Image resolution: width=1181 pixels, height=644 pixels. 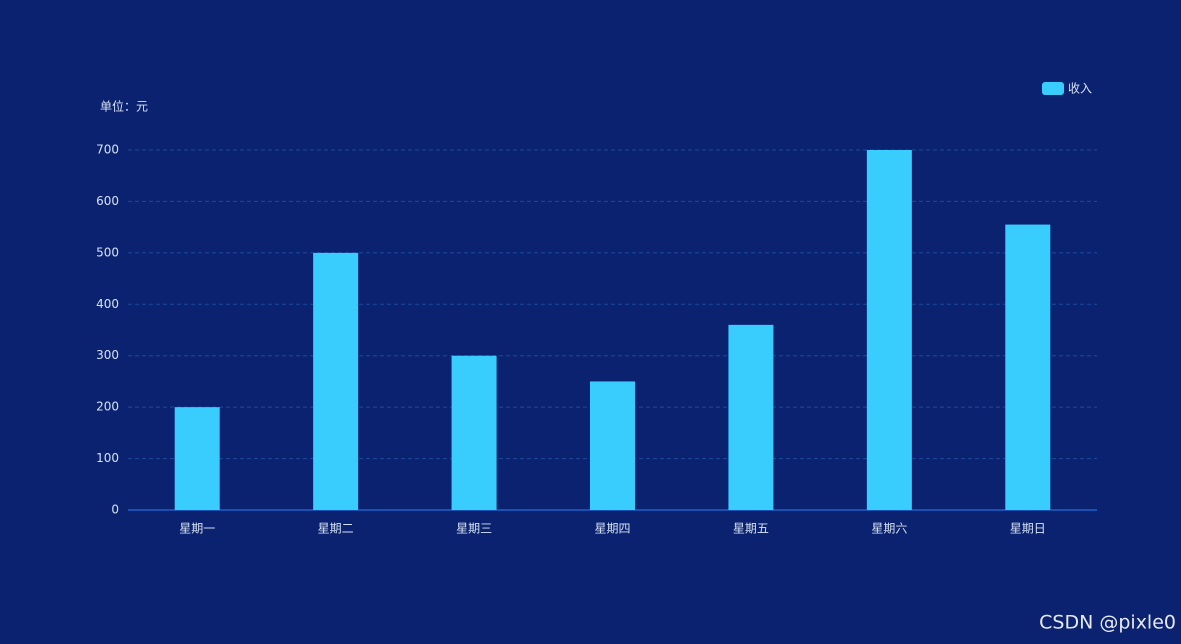 What do you see at coordinates (1080, 89) in the screenshot?
I see `legend-label: 收入` at bounding box center [1080, 89].